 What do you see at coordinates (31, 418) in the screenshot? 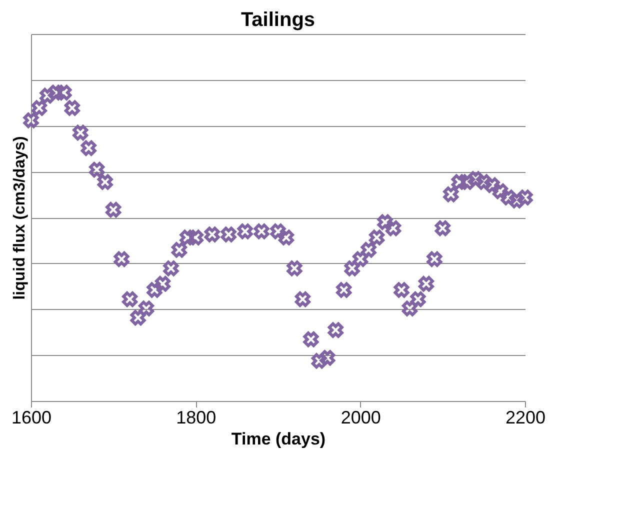
I see `x-tick-label: 1600` at bounding box center [31, 418].